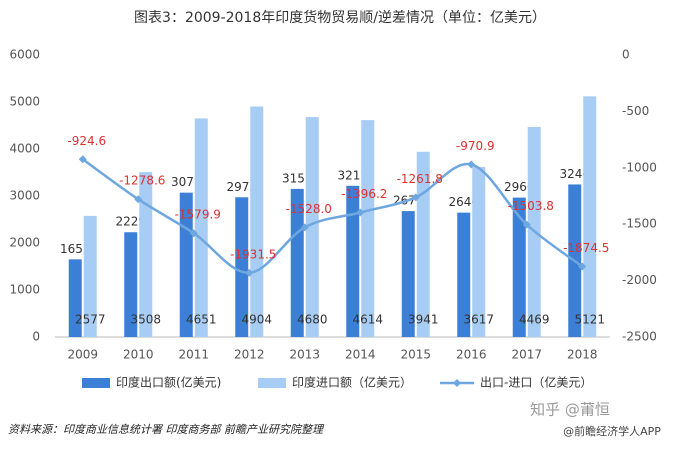 Image resolution: width=680 pixels, height=449 pixels. Describe the element at coordinates (36, 337) in the screenshot. I see `y-tick-label: 0` at that location.